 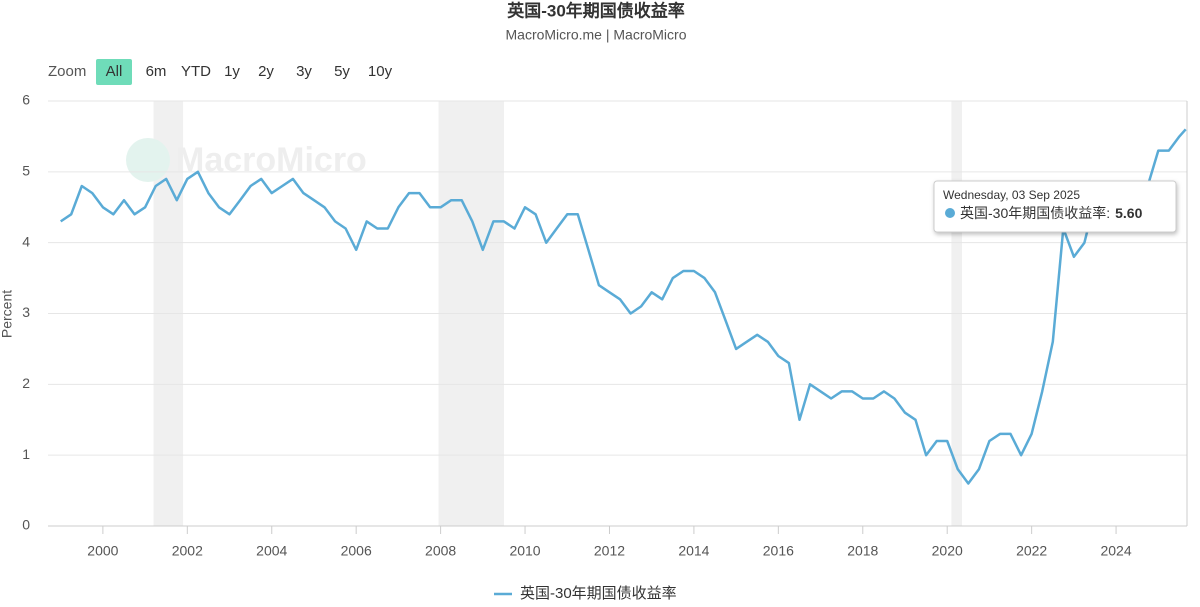 What do you see at coordinates (947, 551) in the screenshot?
I see `x-tick-label: 2020` at bounding box center [947, 551].